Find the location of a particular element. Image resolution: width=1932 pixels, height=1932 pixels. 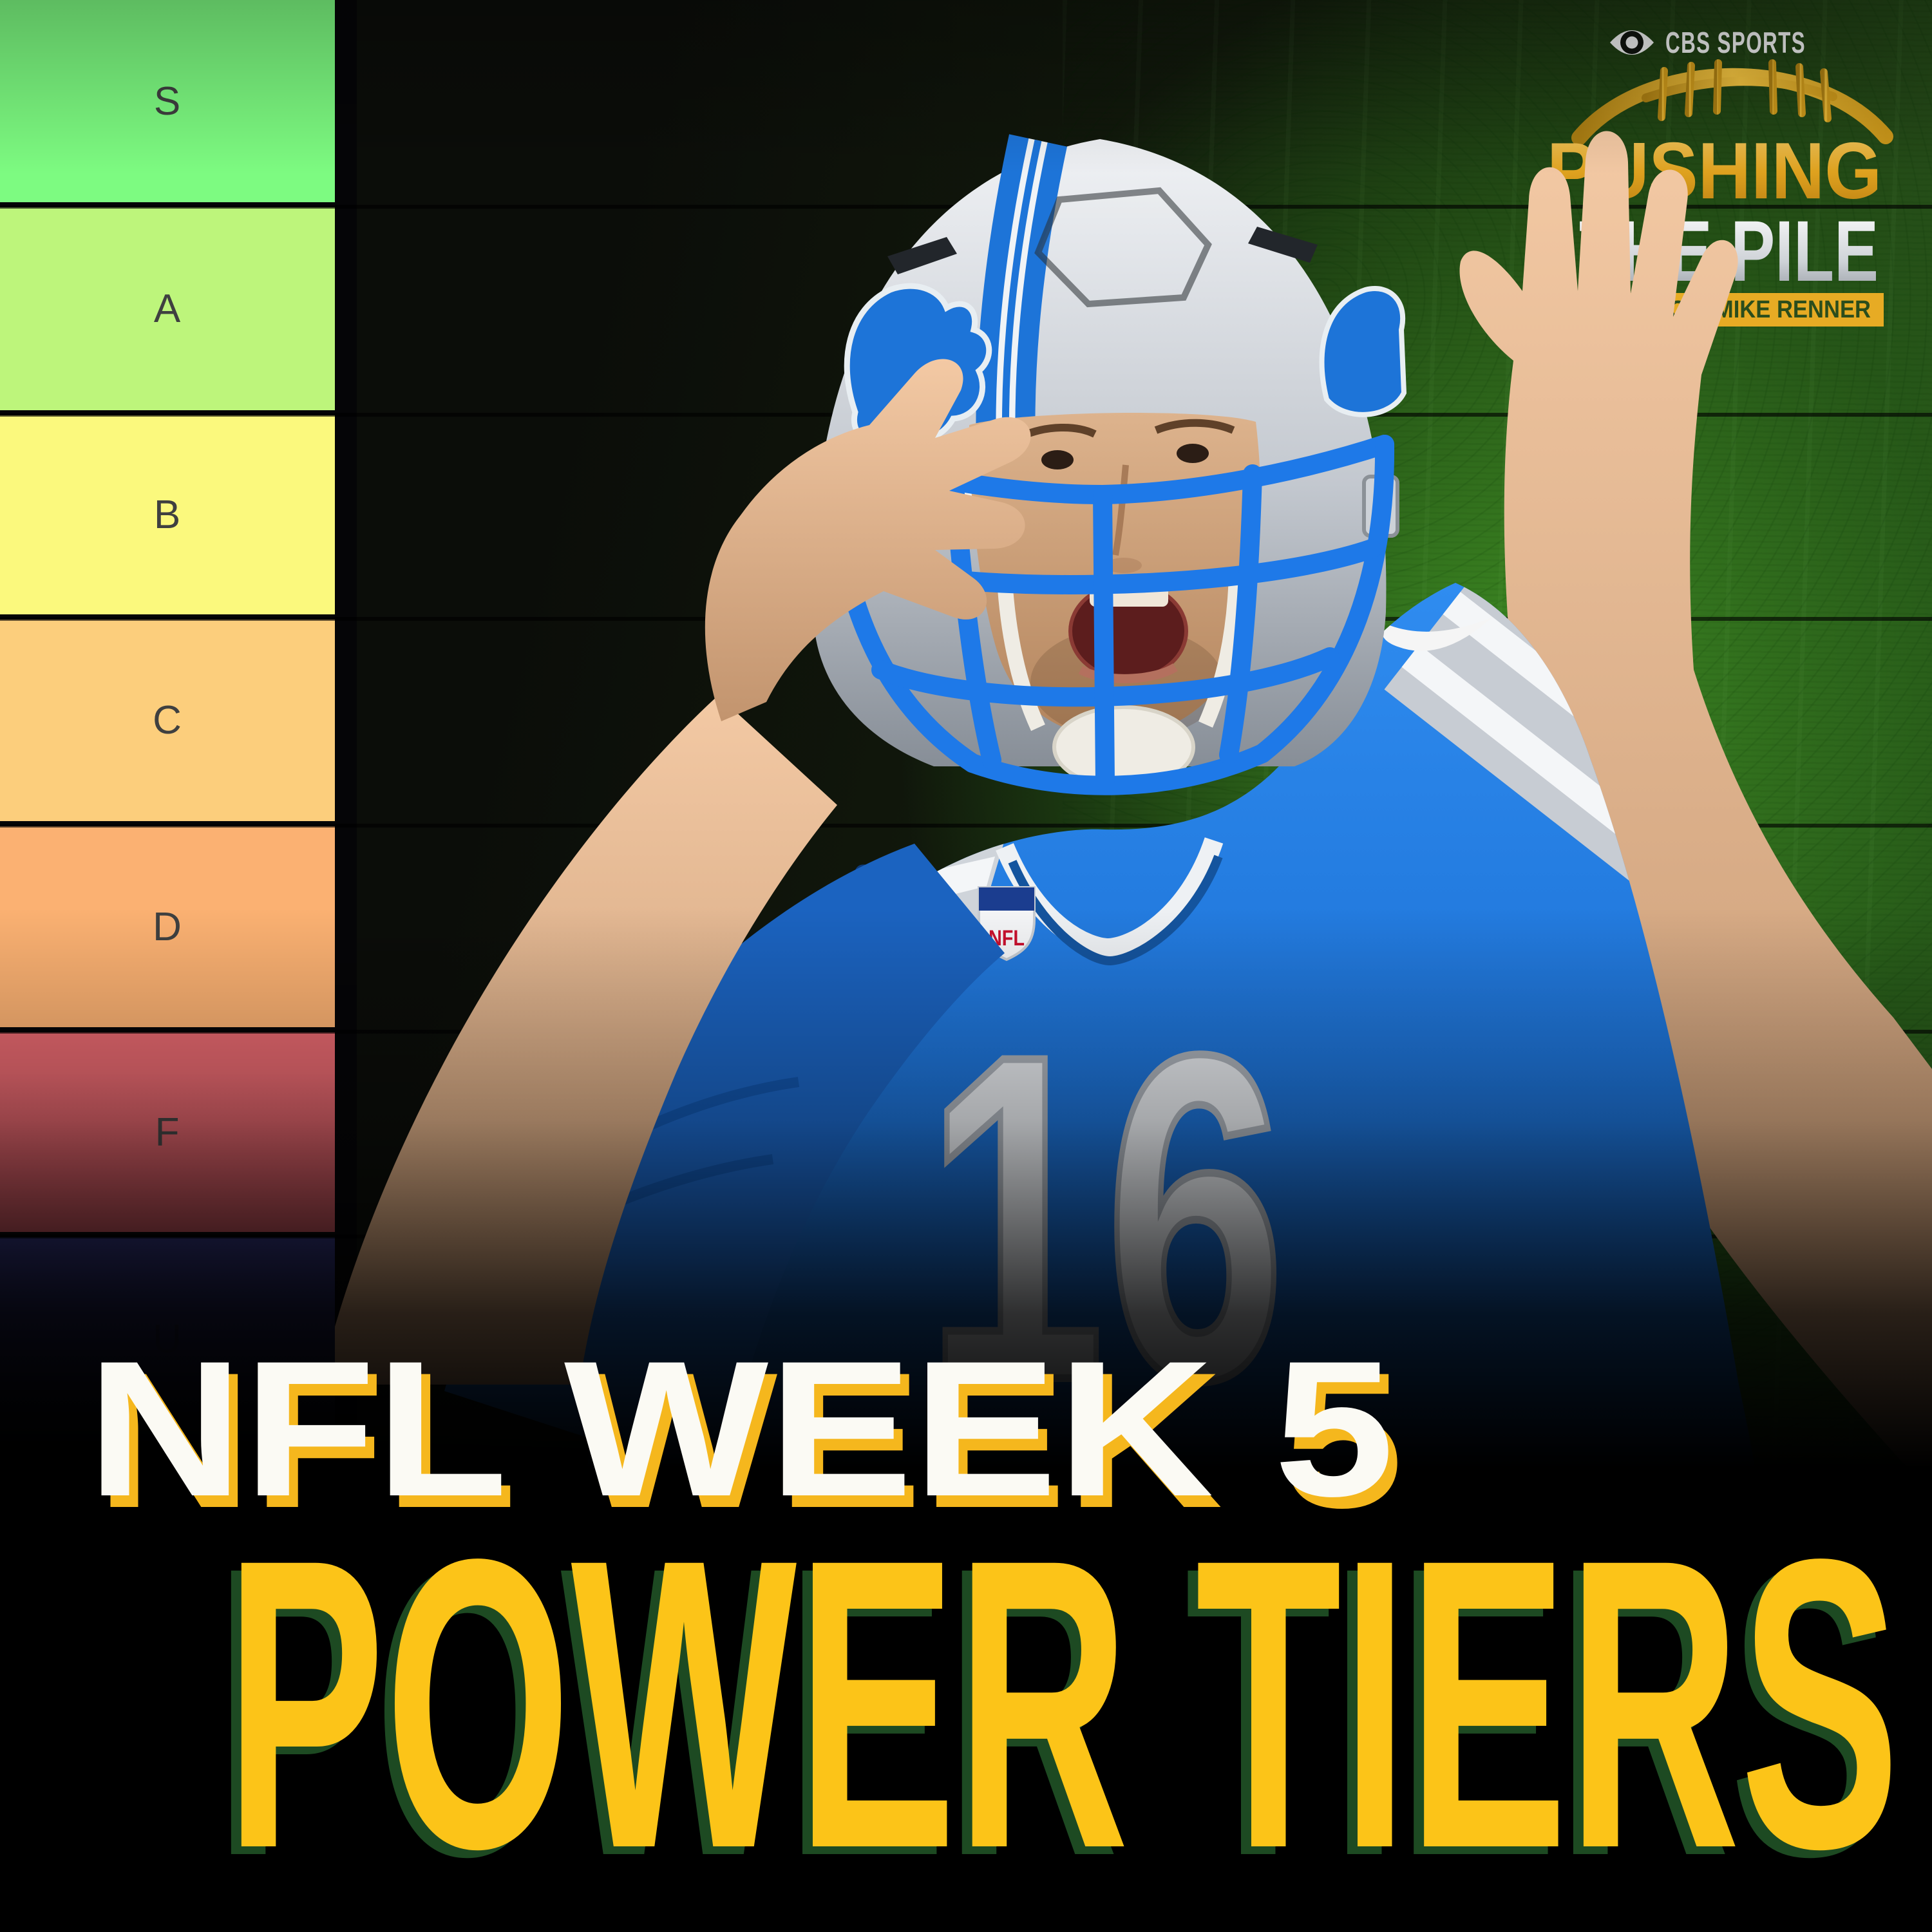

tier-row-d: D is located at coordinates (167, 929).